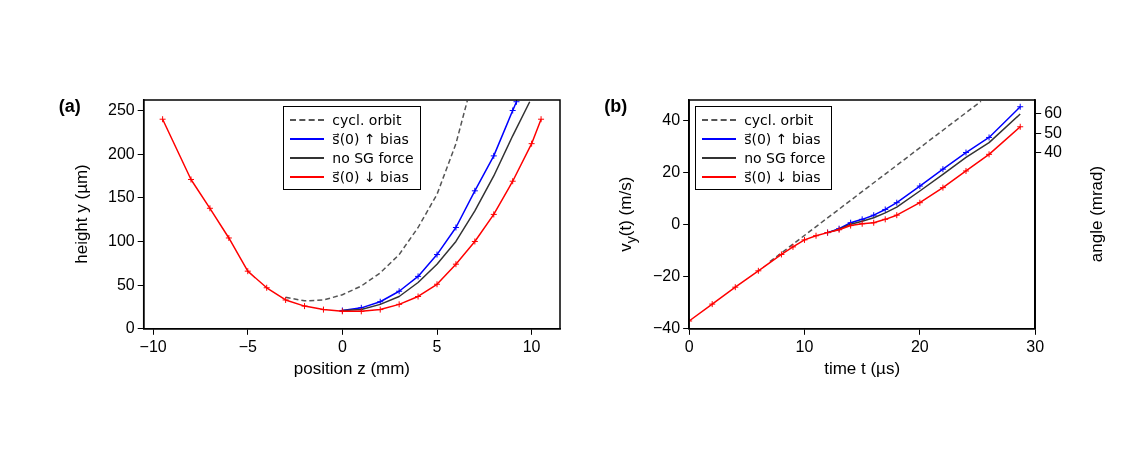 The image size is (1123, 473). What do you see at coordinates (667, 276) in the screenshot?
I see `y-tick-label: −20` at bounding box center [667, 276].